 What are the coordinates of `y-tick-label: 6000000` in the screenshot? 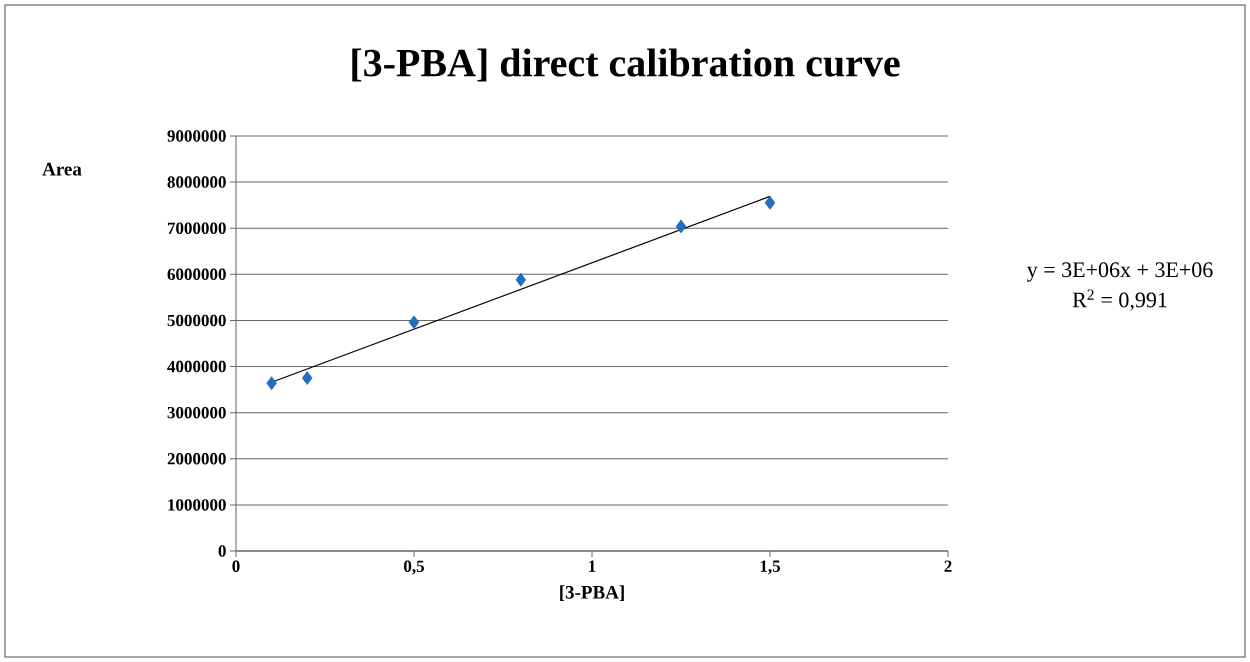 It's located at (196, 274).